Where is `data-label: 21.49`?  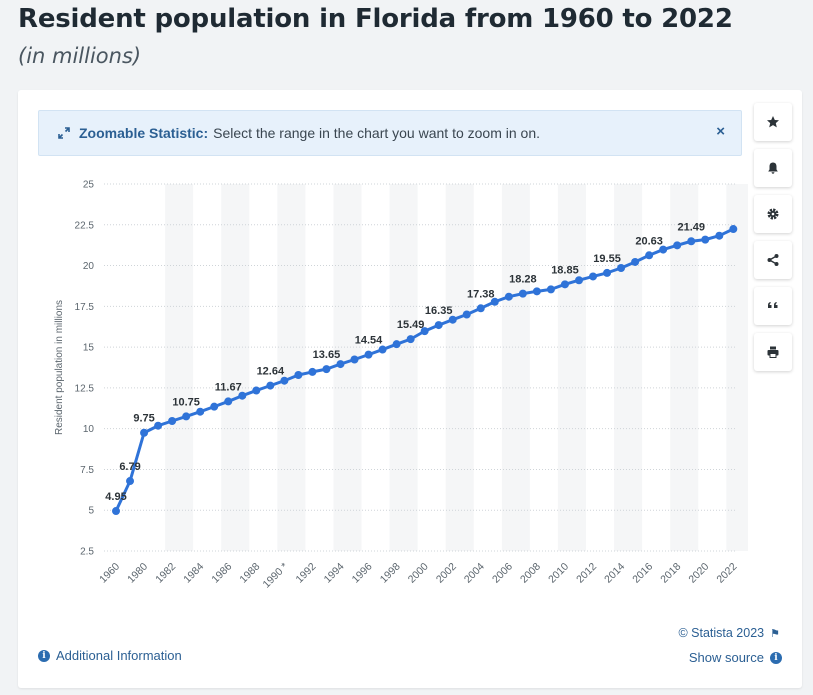 data-label: 21.49 is located at coordinates (691, 227).